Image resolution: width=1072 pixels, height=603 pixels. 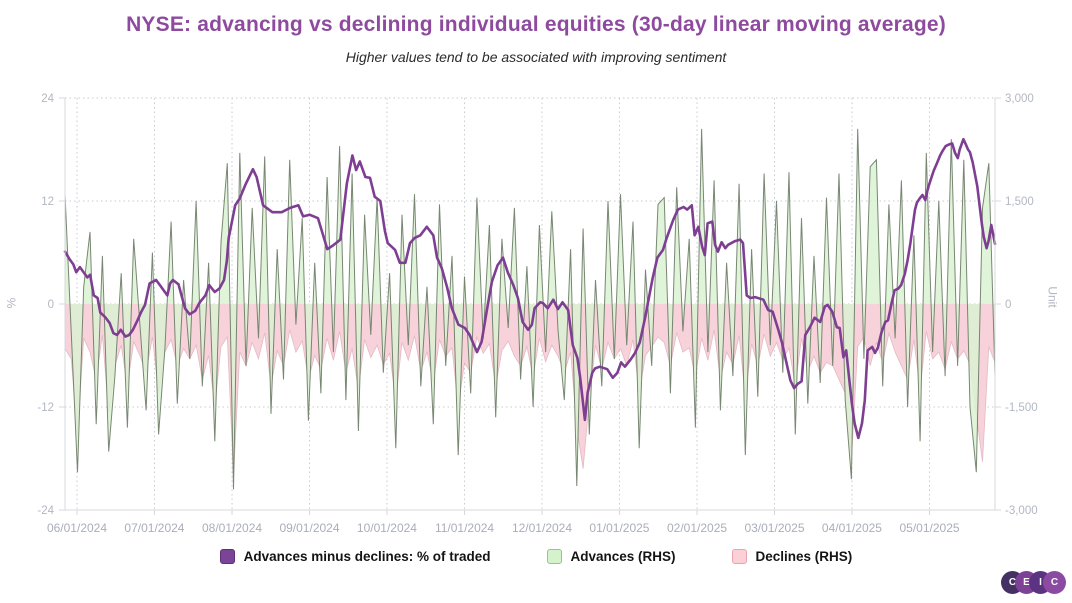 What do you see at coordinates (309, 528) in the screenshot?
I see `x-tick-label: 09/01/2024` at bounding box center [309, 528].